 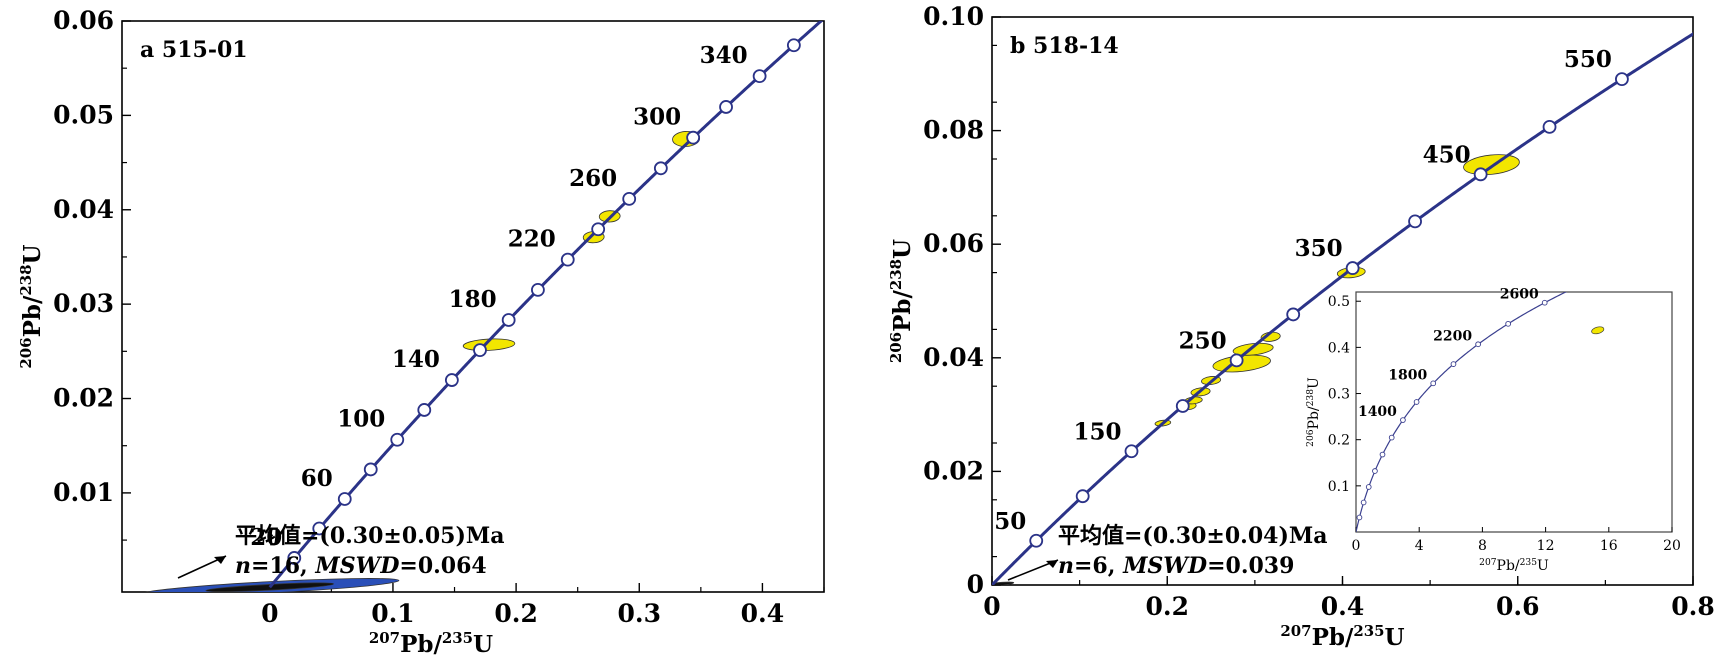 I want to click on stats-mean-age: 平均值=(0.30±0.05)Ma, so click(x=369, y=536).